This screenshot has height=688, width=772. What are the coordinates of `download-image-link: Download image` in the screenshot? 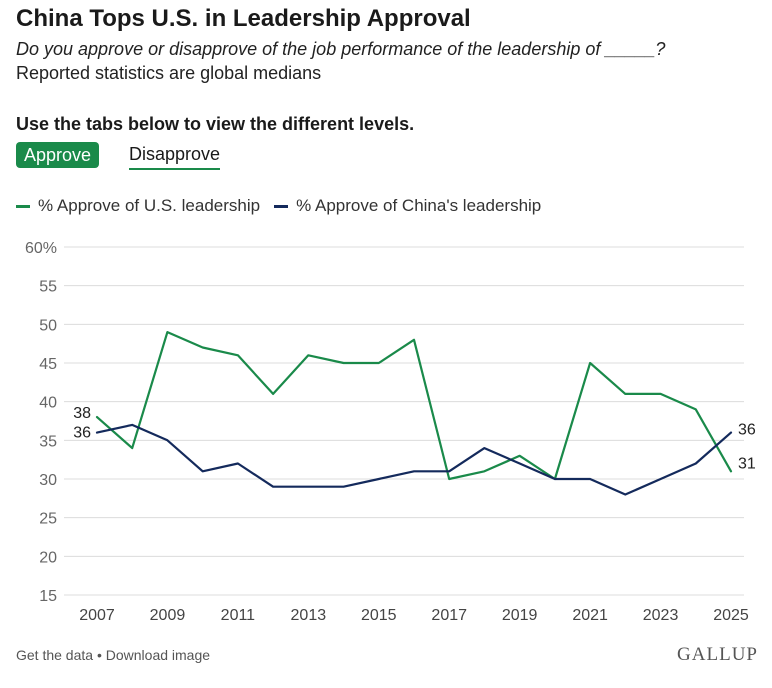 It's located at (158, 655).